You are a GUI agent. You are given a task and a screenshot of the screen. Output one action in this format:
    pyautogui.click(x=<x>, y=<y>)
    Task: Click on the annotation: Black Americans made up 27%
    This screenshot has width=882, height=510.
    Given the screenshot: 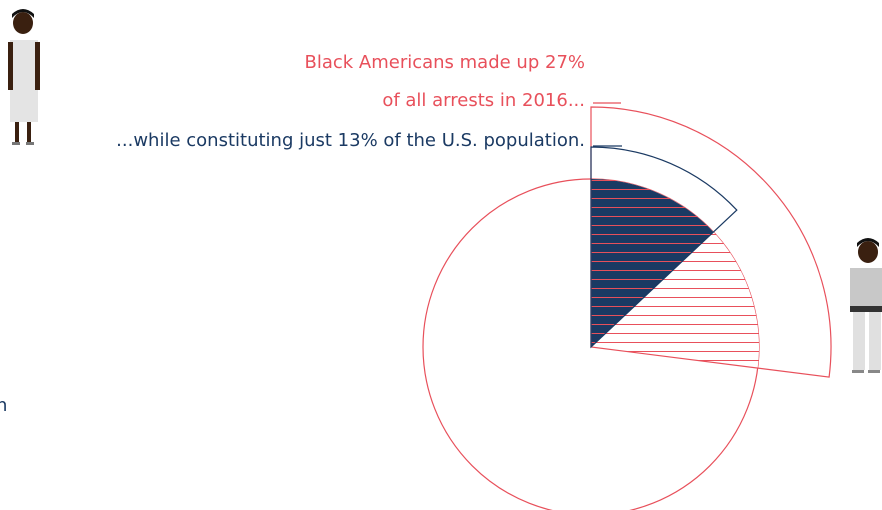 What is the action you would take?
    pyautogui.click(x=444, y=62)
    